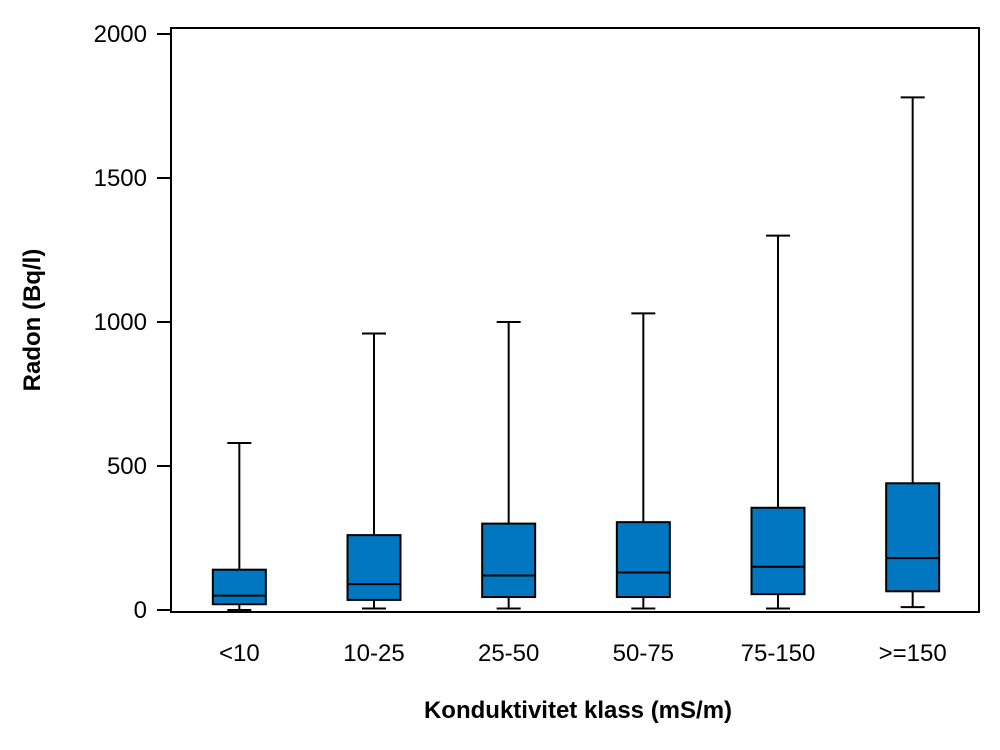 This screenshot has height=750, width=1000. Describe the element at coordinates (913, 653) in the screenshot. I see `x-tick-label: >=150` at that location.